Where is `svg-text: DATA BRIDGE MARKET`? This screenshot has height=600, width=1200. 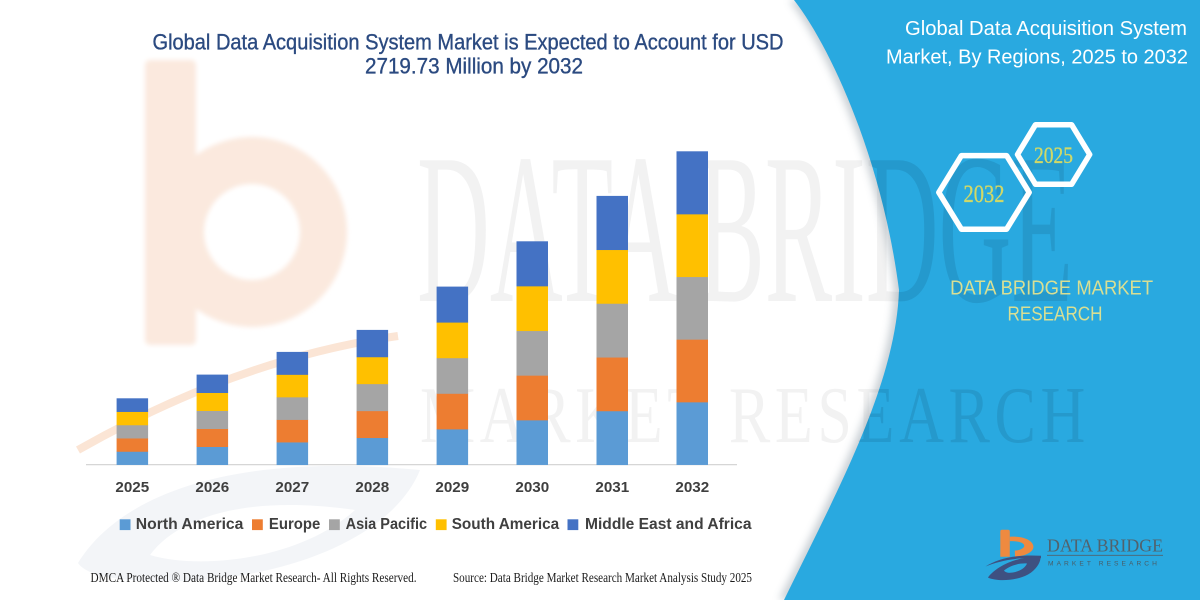 svg-text: DATA BRIDGE MARKET is located at coordinates (1051, 288).